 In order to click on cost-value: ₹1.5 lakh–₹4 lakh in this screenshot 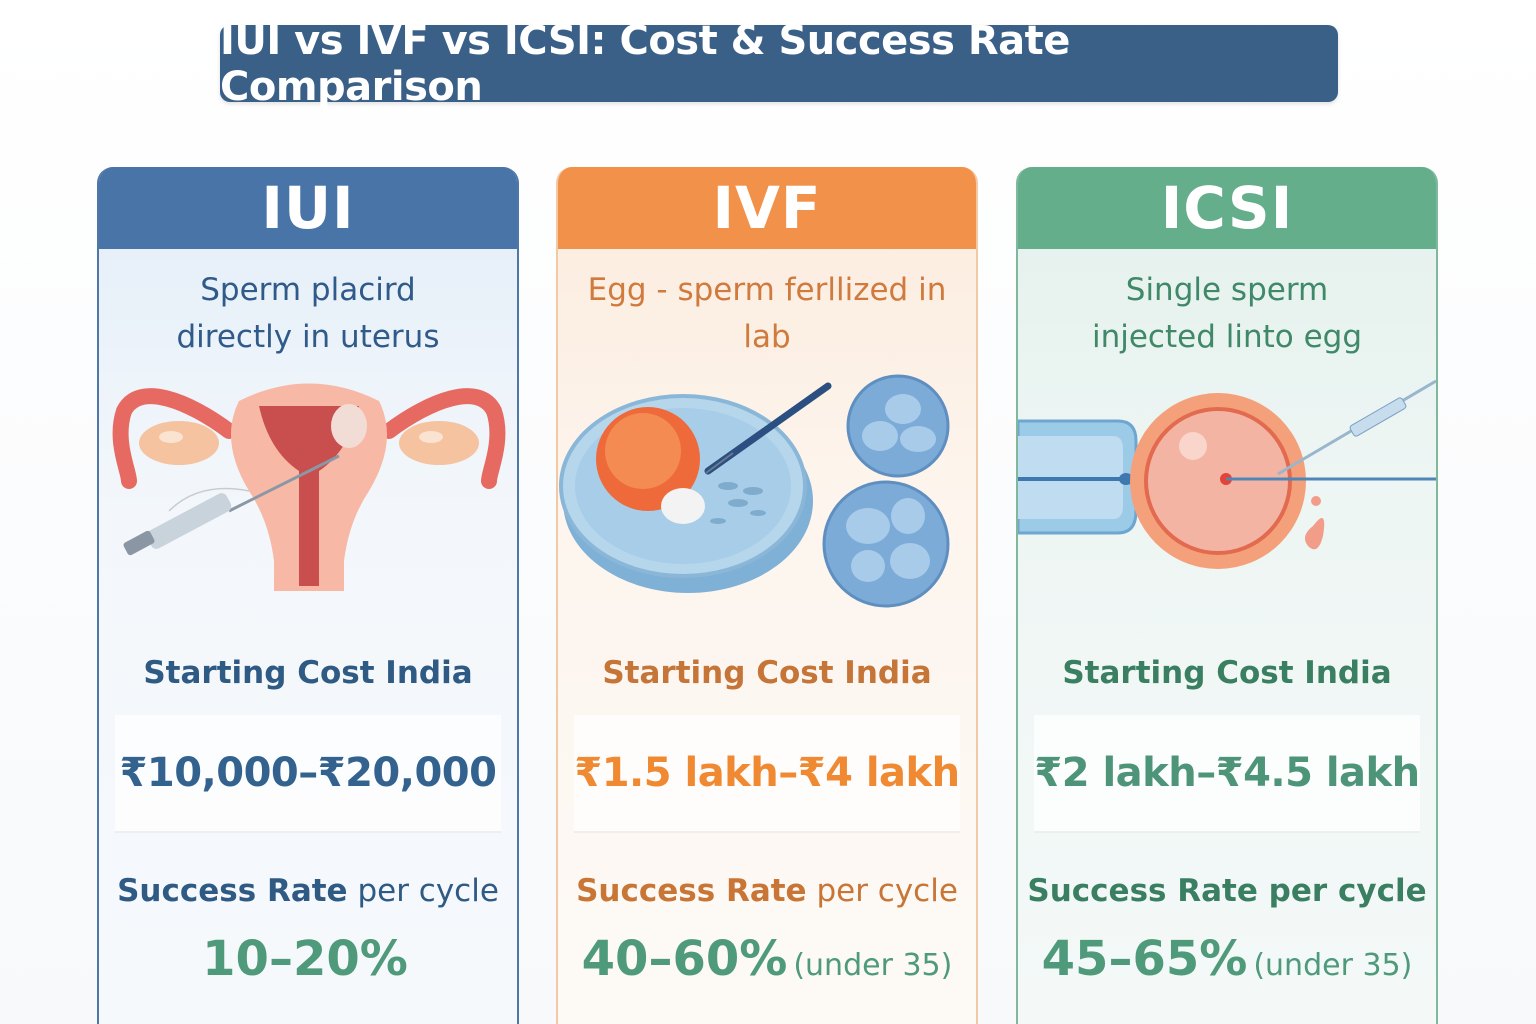, I will do `click(767, 774)`.